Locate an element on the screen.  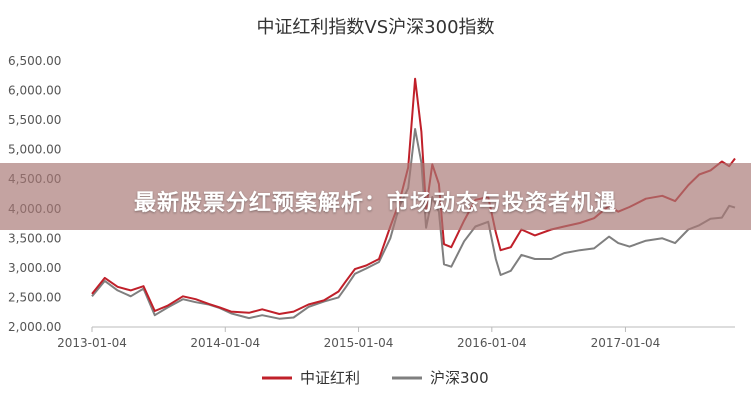
x-tick-label: 2013-01-04 is located at coordinates (92, 343).